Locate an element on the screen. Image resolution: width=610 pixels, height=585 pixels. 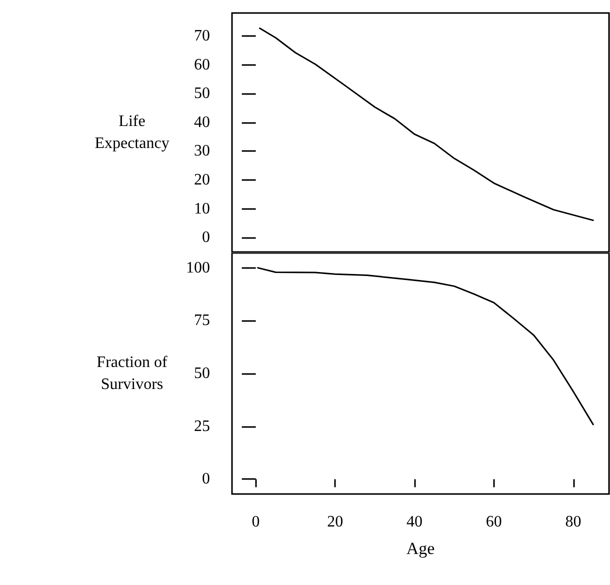
y-tick-label: 10 is located at coordinates (202, 209).